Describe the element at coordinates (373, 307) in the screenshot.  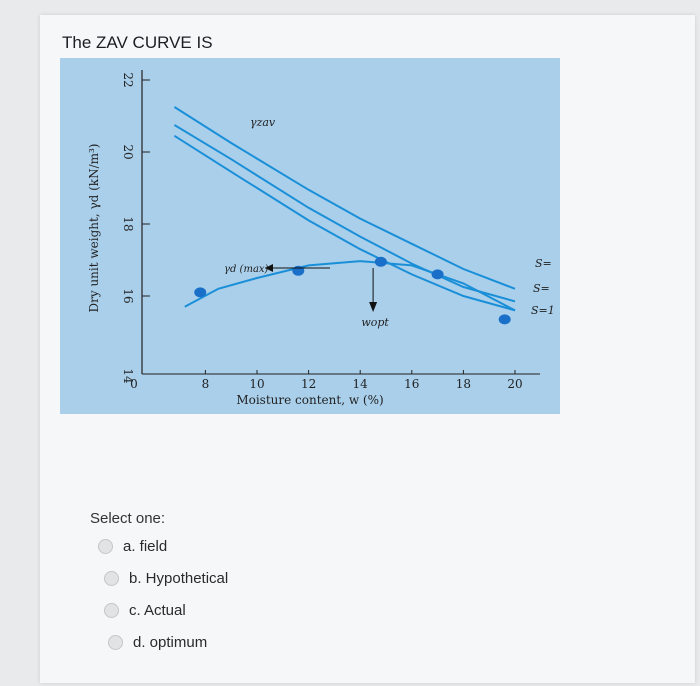
I see `opt-arrow-head` at that location.